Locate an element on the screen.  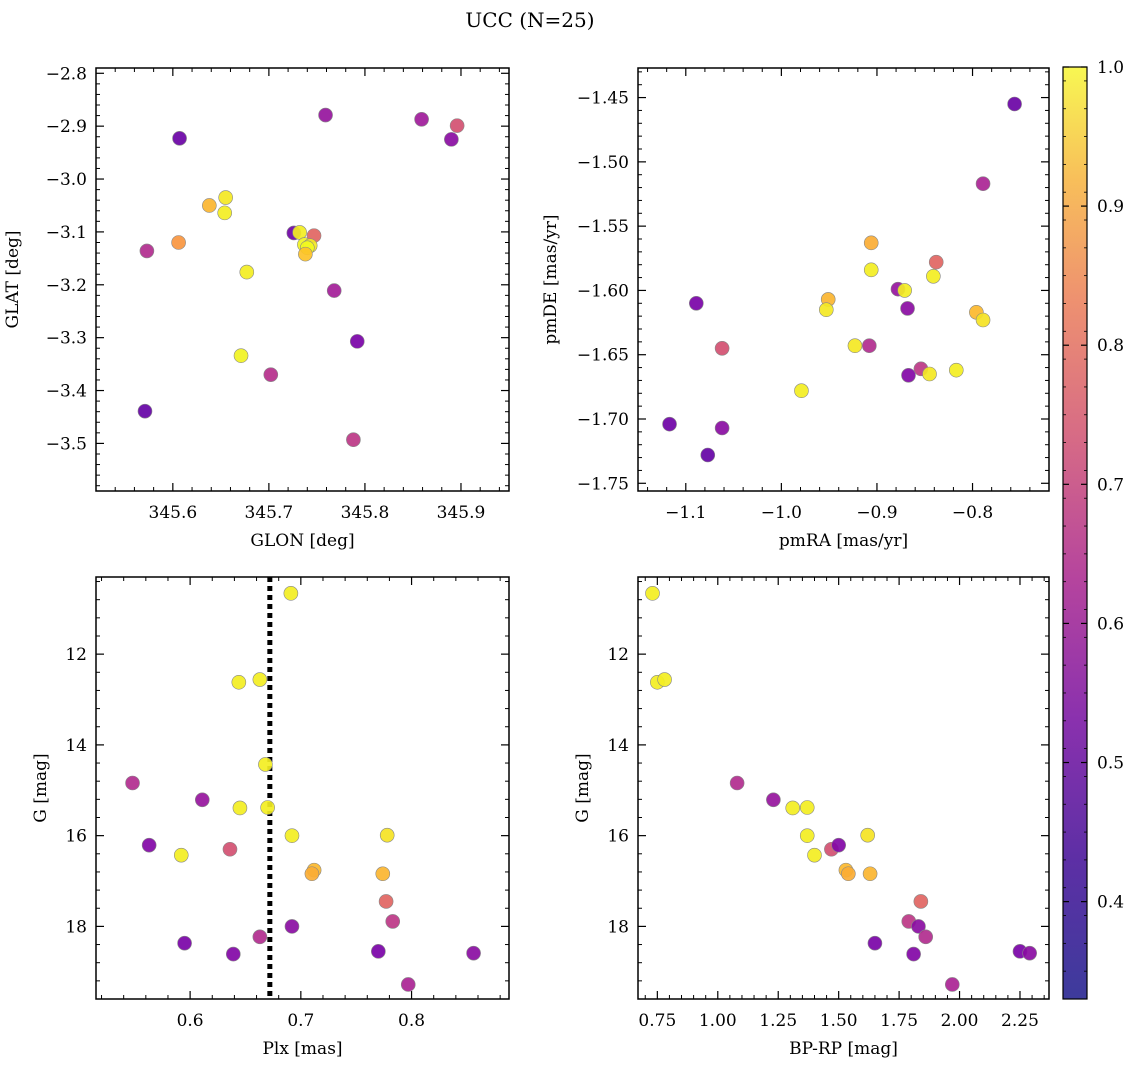
x-tick-label: −0.9 is located at coordinates (876, 513).